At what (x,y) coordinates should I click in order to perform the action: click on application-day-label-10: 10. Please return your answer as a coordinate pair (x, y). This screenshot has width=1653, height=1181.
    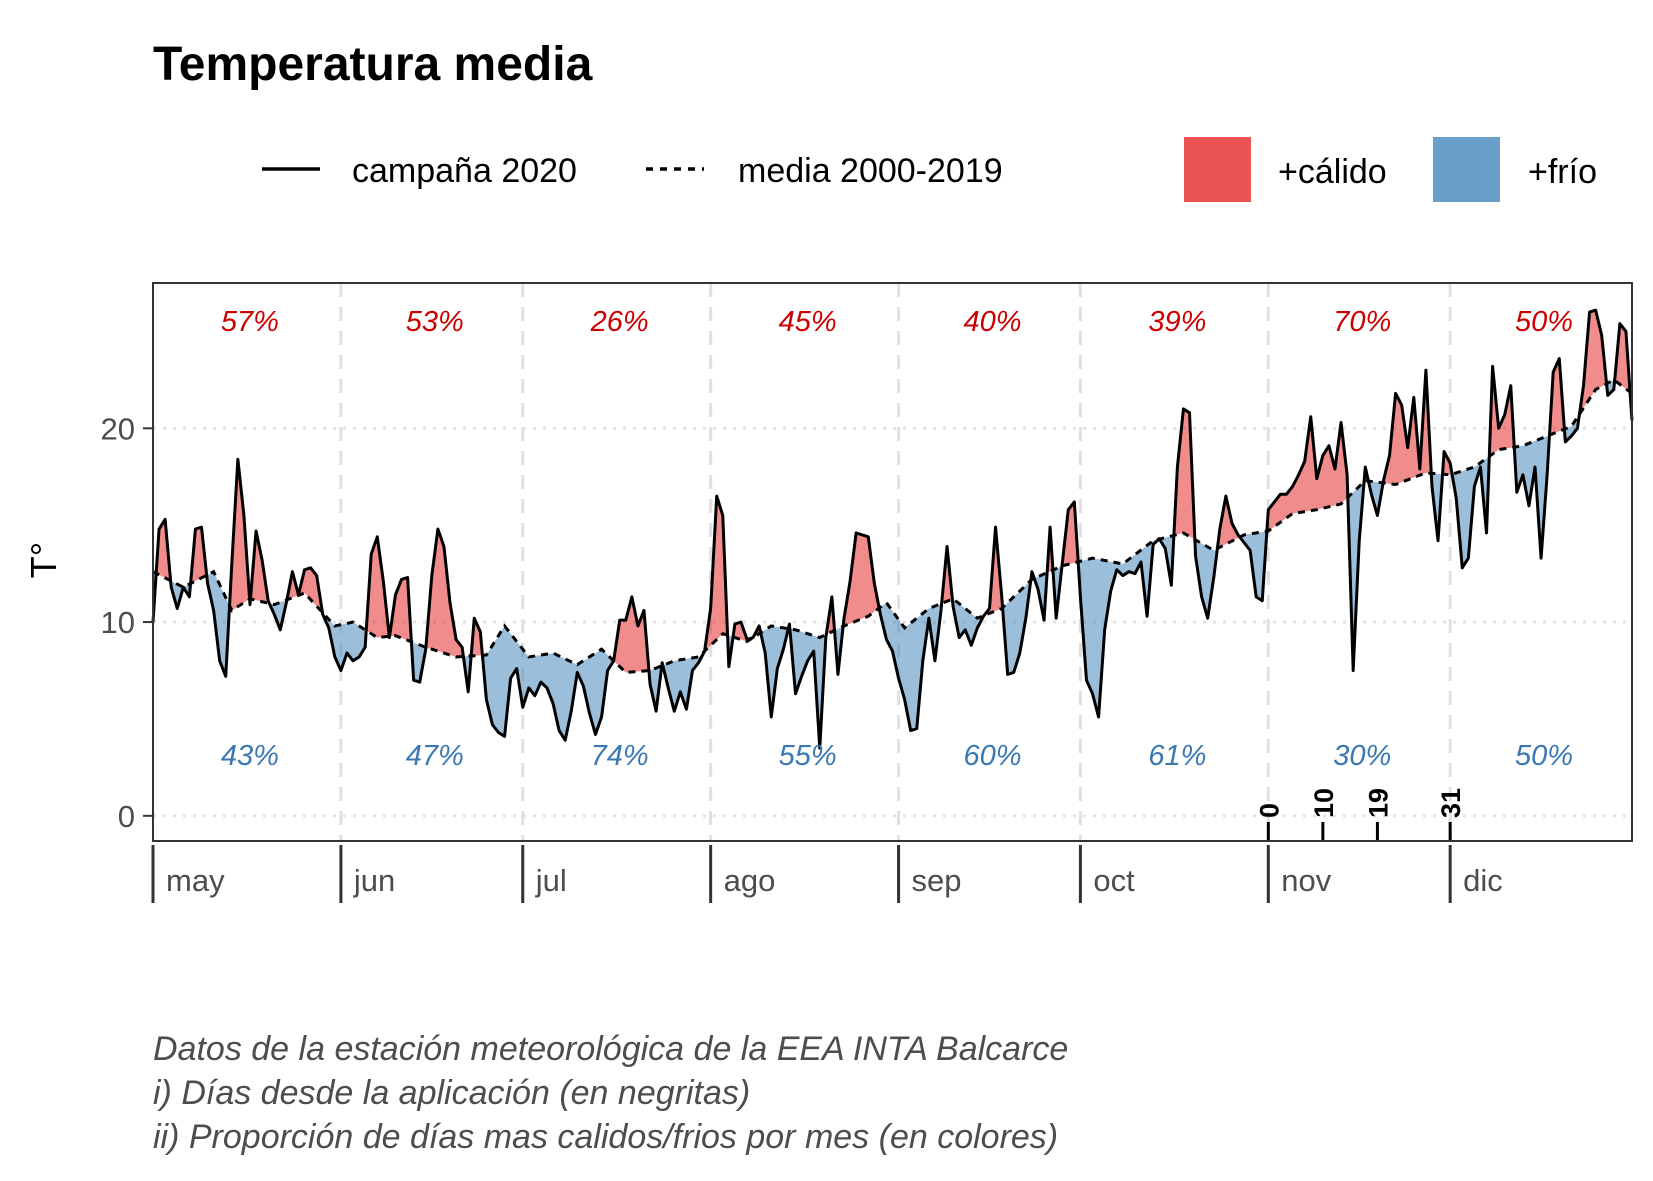
    Looking at the image, I should click on (1324, 803).